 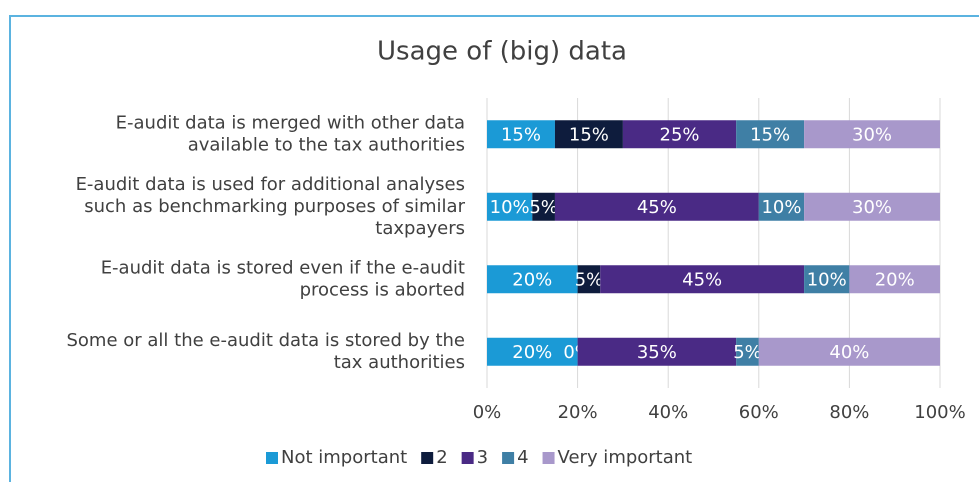 What do you see at coordinates (522, 457) in the screenshot?
I see `legend-label: 4` at bounding box center [522, 457].